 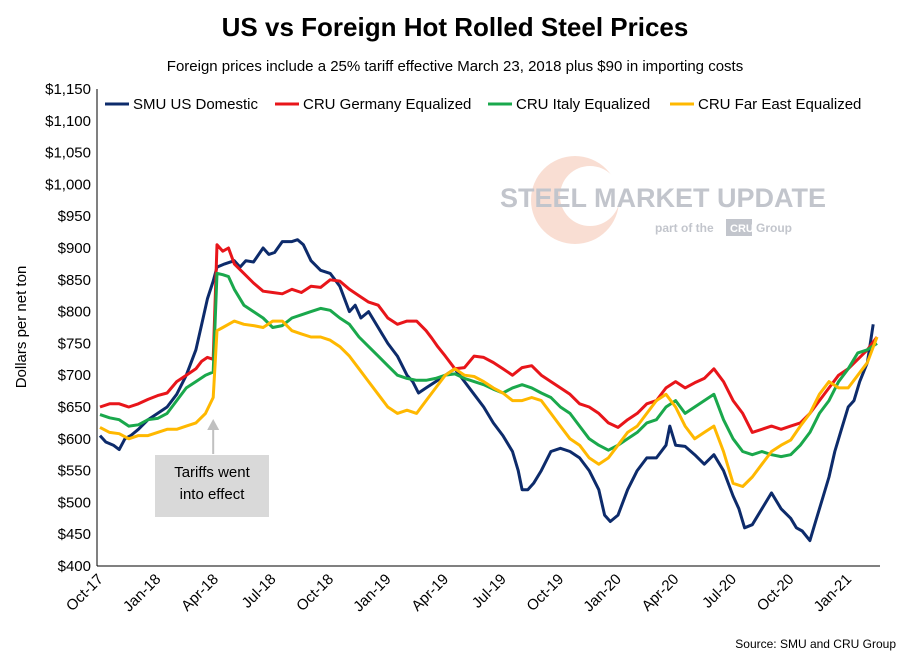 I want to click on y-tick-label: $450, so click(x=74, y=534).